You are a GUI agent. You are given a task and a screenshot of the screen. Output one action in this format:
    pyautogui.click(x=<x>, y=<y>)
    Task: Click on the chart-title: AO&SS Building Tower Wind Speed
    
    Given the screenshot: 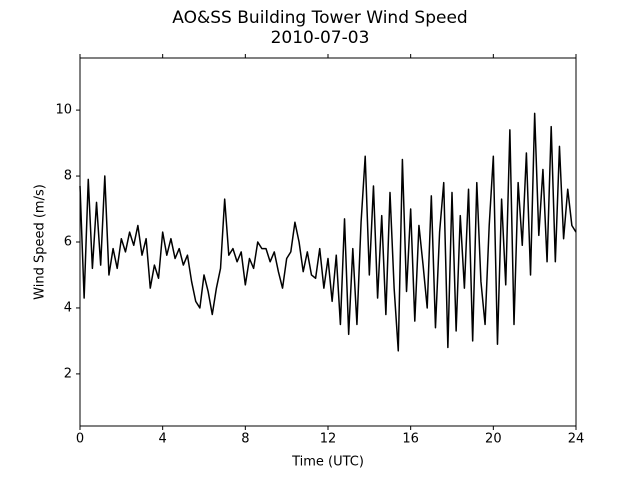 What is the action you would take?
    pyautogui.click(x=319, y=18)
    